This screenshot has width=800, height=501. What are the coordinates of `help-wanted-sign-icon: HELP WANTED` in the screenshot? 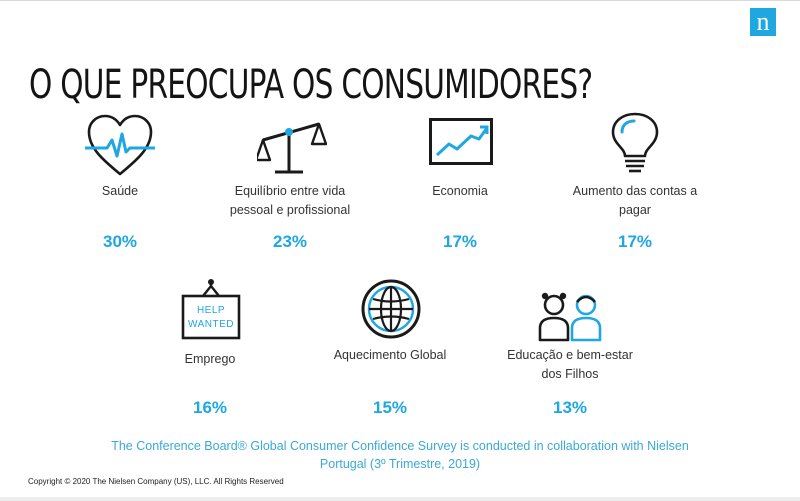 It's located at (211, 309).